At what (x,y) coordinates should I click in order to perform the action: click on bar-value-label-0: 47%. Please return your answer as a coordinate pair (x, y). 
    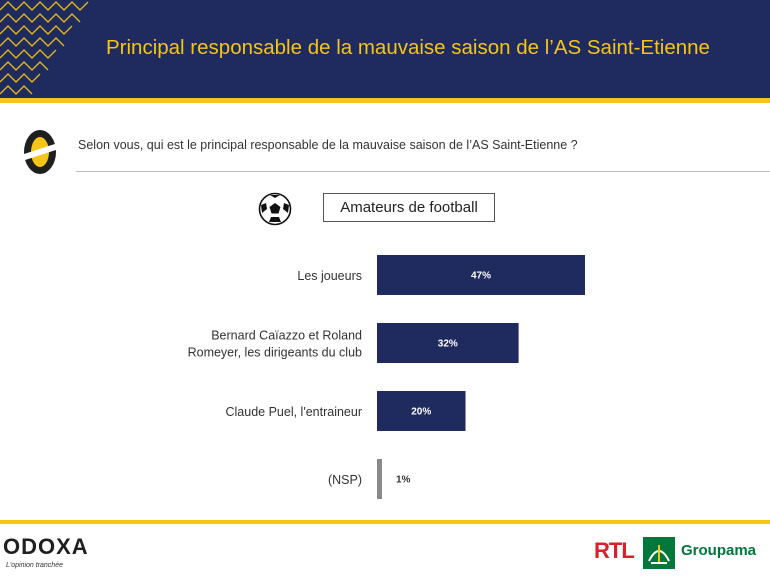
    Looking at the image, I should click on (481, 276).